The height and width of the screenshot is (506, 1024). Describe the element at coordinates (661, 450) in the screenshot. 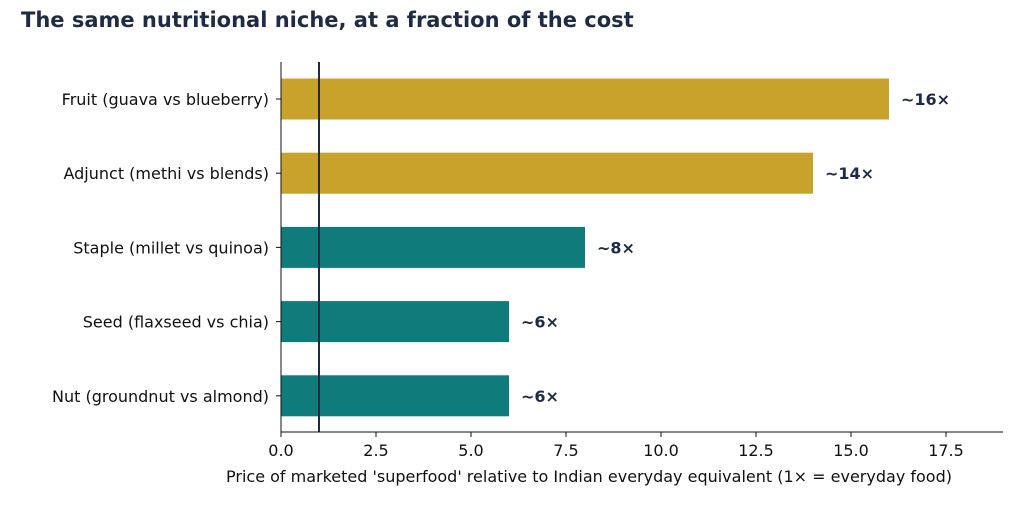

I see `x-tick-label: 10.0` at that location.